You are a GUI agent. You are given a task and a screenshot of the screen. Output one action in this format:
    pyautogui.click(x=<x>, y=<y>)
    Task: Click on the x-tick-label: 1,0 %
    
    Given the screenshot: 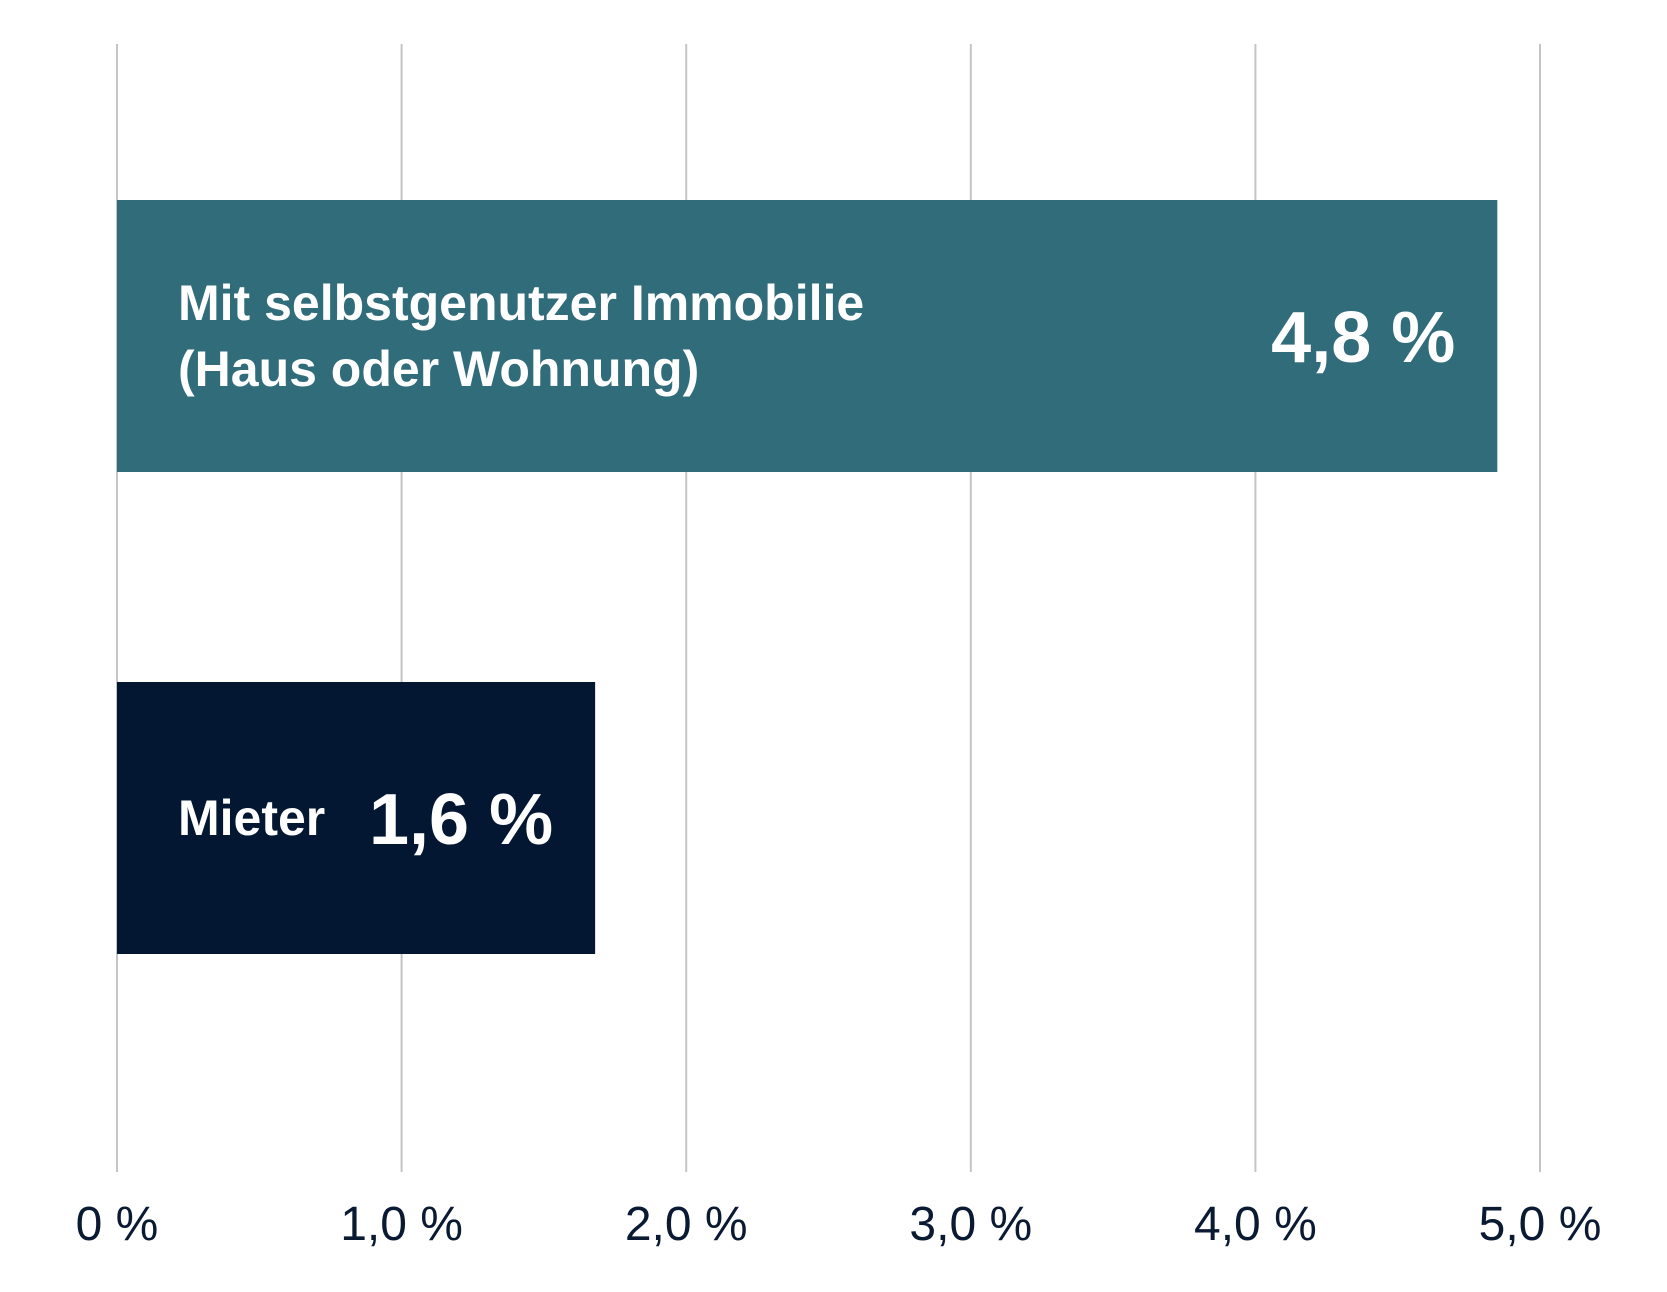 What is the action you would take?
    pyautogui.click(x=401, y=1224)
    